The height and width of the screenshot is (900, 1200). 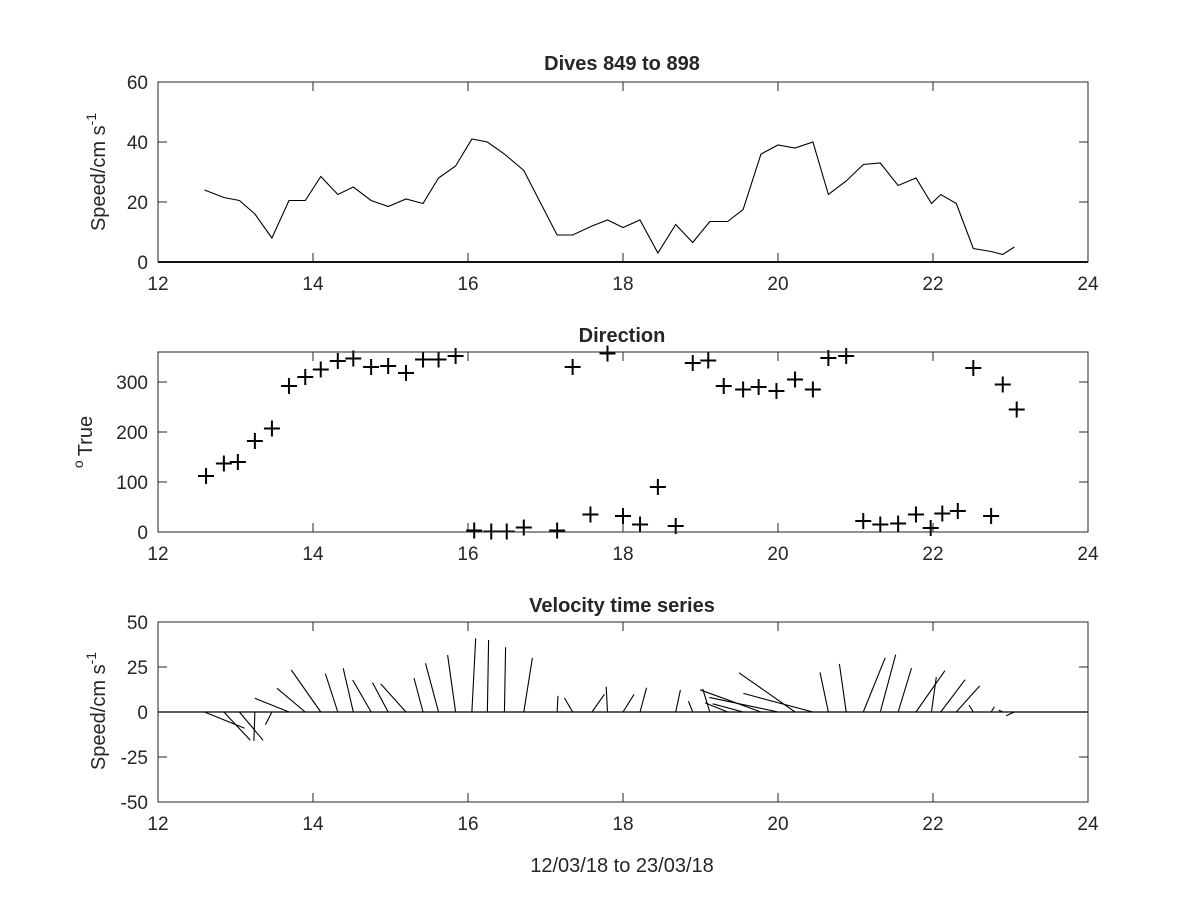 What do you see at coordinates (609, 197) in the screenshot?
I see `speed-panel-series-line` at bounding box center [609, 197].